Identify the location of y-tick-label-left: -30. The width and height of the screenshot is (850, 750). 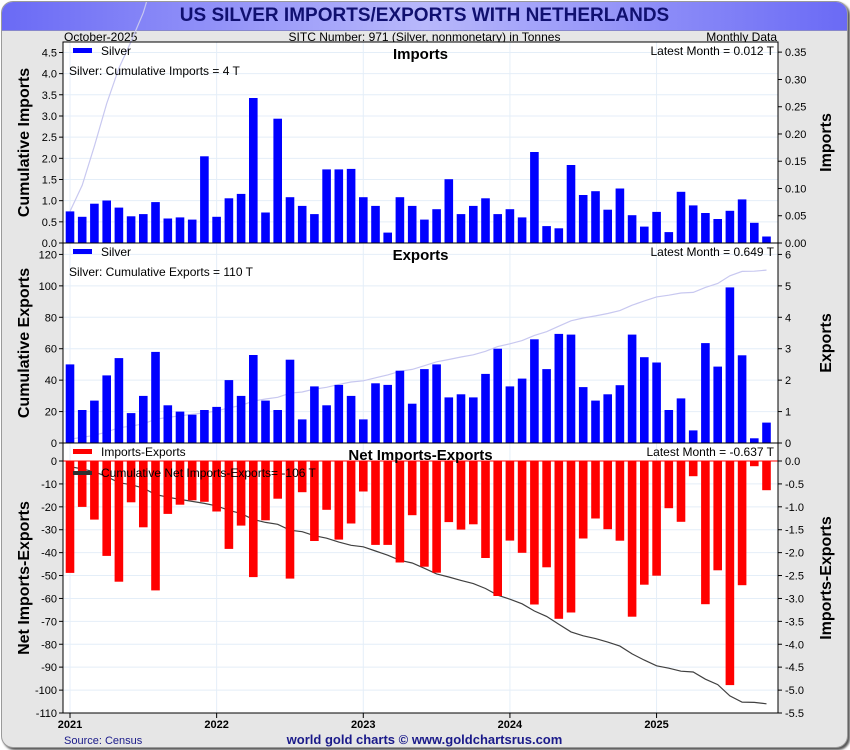
(49, 531).